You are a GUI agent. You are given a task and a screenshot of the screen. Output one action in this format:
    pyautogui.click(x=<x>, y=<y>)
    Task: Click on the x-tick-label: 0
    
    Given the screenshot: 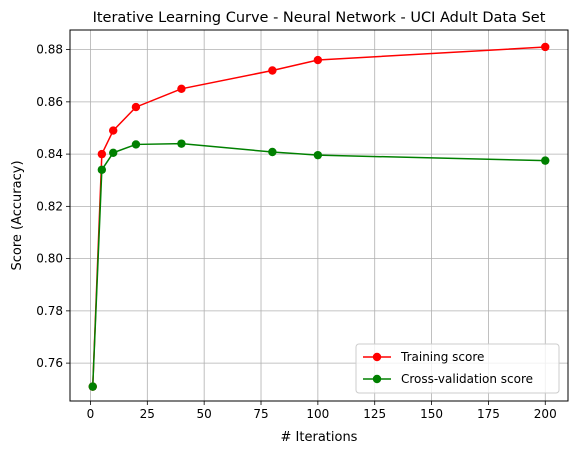 What is the action you would take?
    pyautogui.click(x=91, y=414)
    